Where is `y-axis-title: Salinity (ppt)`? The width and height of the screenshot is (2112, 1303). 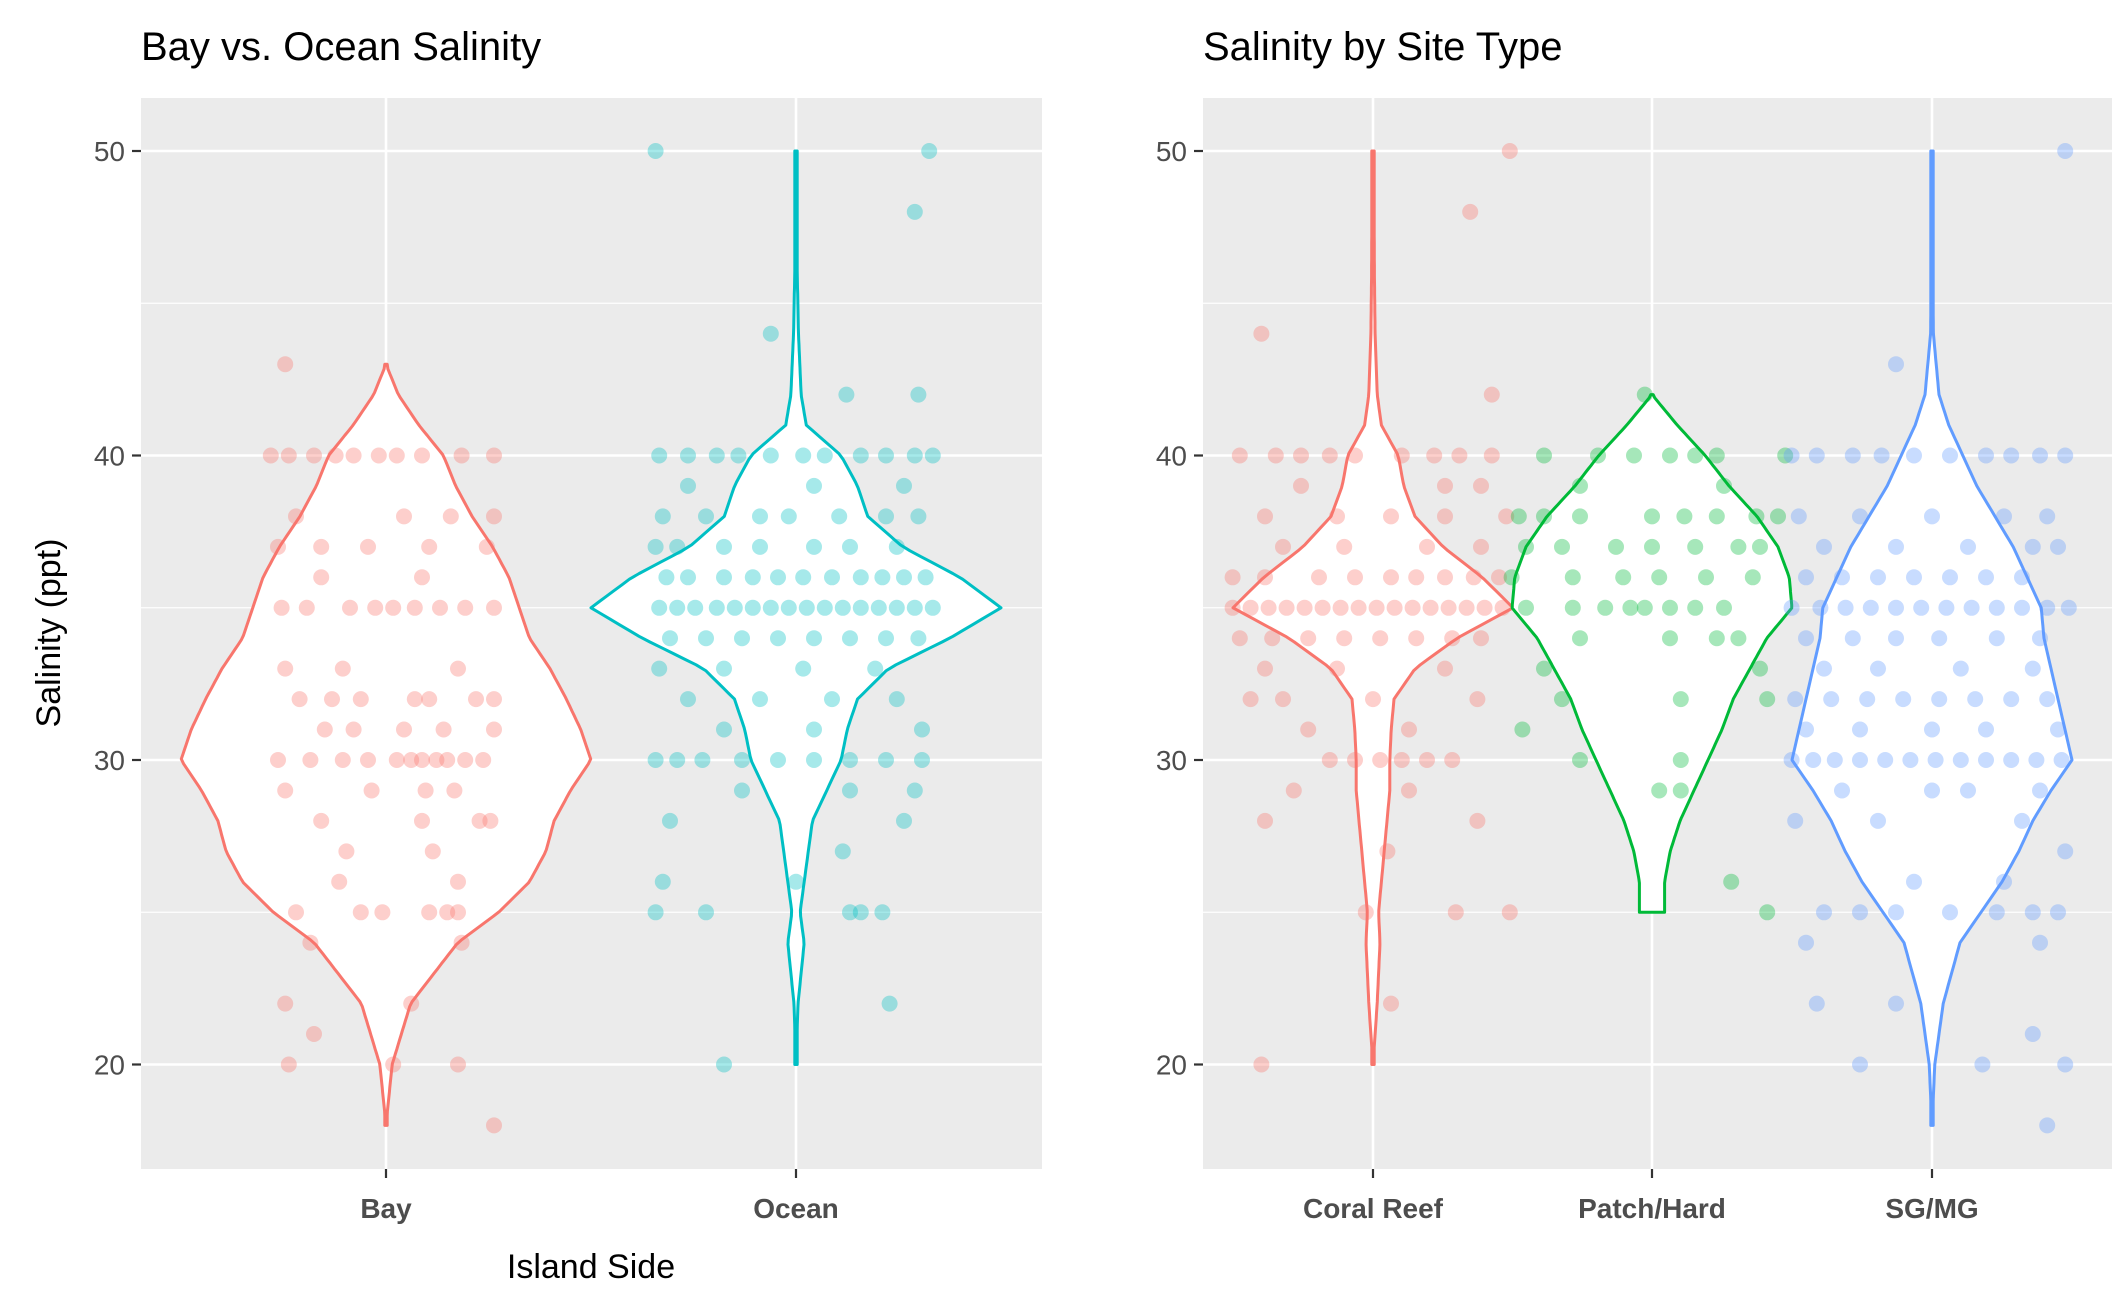
y-axis-title: Salinity (ppt) is located at coordinates (49, 633).